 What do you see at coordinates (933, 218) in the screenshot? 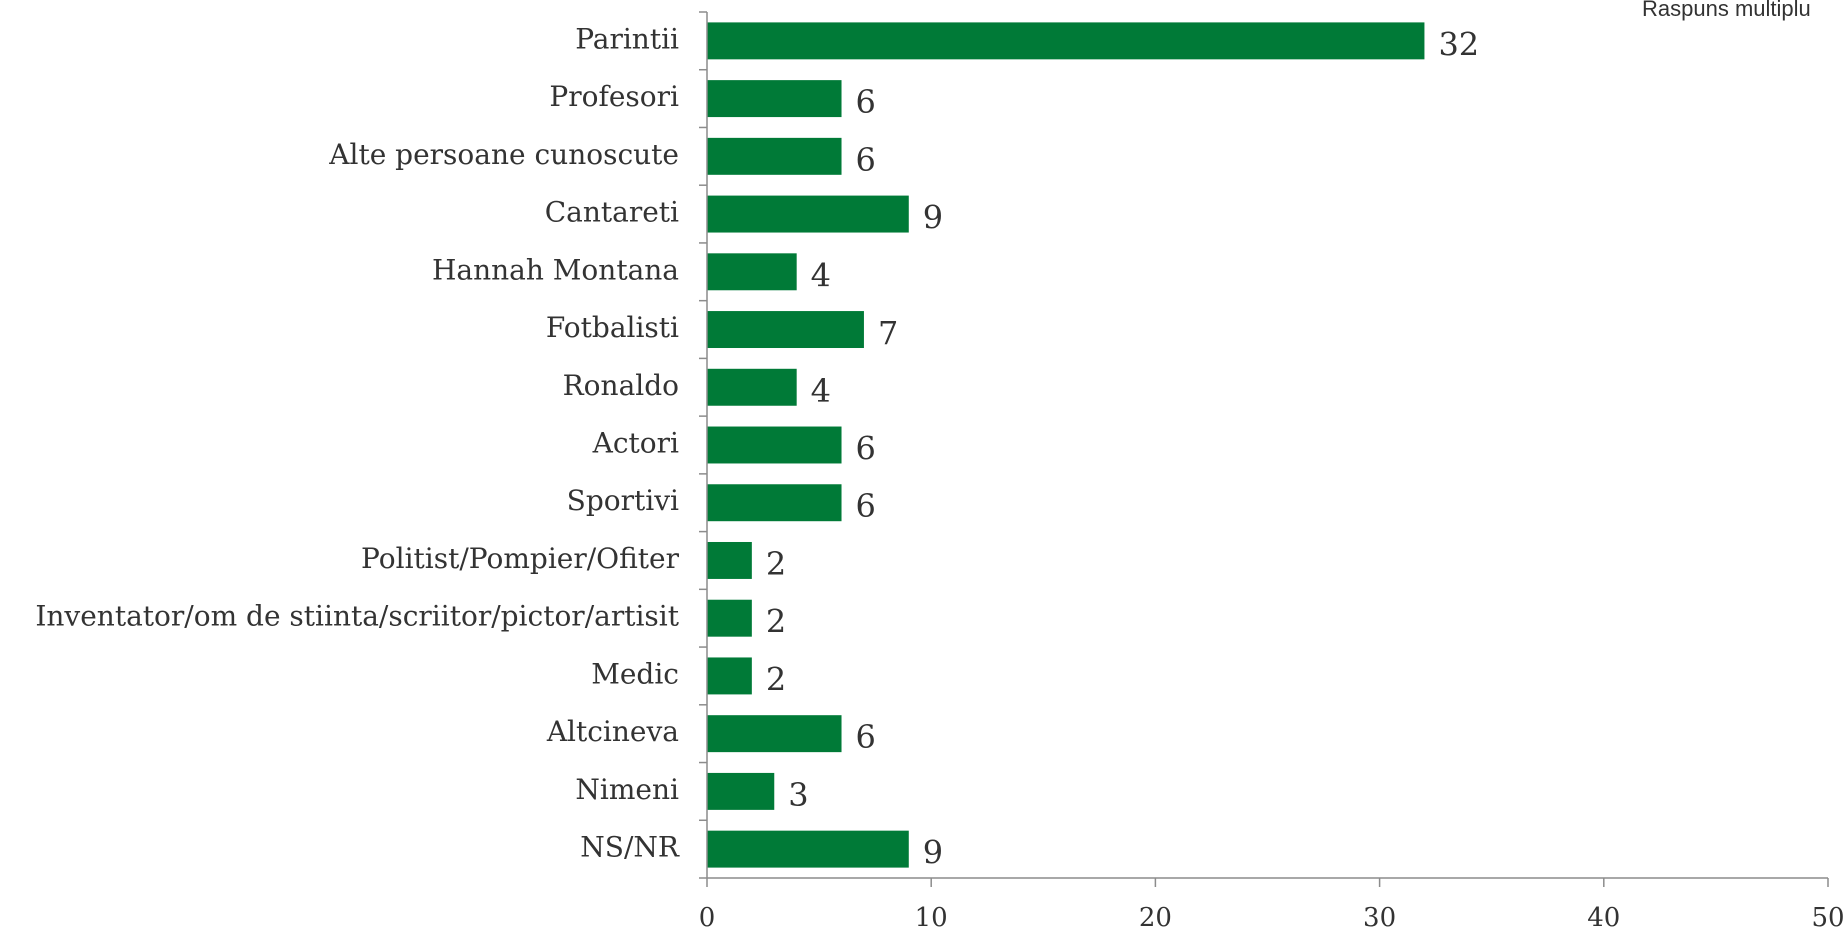
I see `value-label-3: 9` at bounding box center [933, 218].